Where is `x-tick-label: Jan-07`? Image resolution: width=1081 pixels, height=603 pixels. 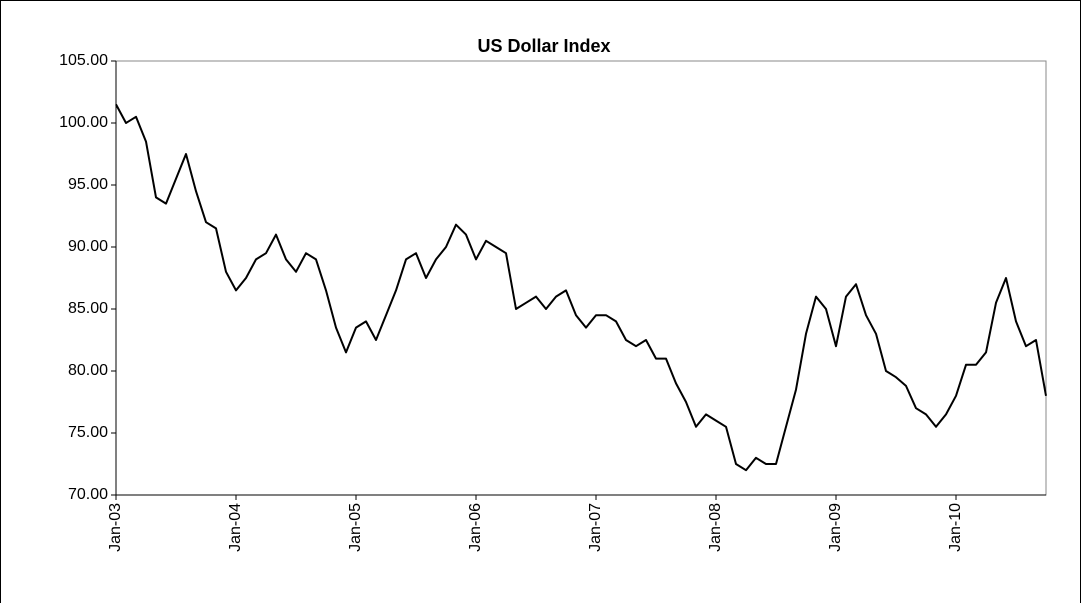
x-tick-label: Jan-07 is located at coordinates (595, 527).